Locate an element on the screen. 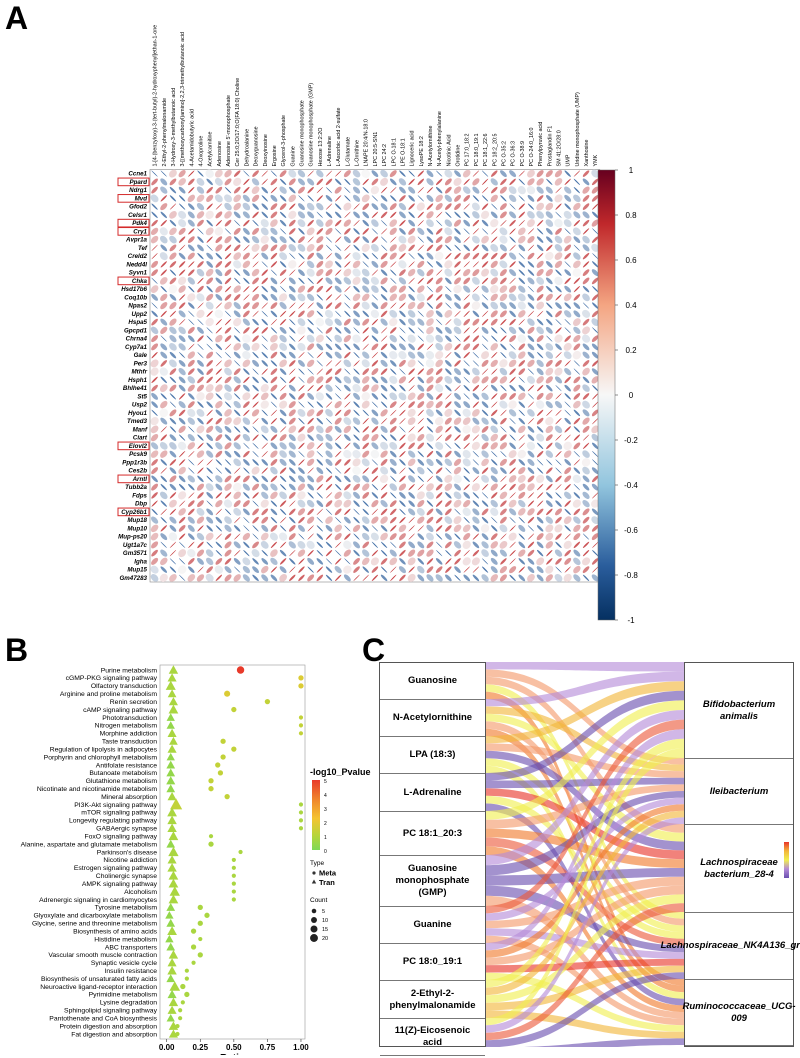  column-label: Adenosine is located at coordinates (220, 153).